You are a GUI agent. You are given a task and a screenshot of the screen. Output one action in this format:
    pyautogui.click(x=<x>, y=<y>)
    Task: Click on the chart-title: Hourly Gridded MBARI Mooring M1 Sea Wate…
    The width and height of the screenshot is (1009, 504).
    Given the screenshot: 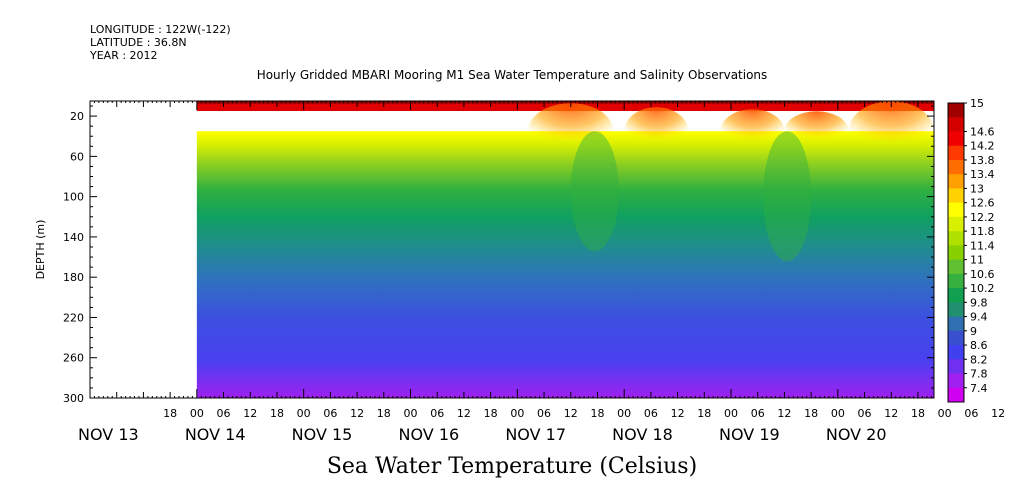 What is the action you would take?
    pyautogui.click(x=512, y=75)
    